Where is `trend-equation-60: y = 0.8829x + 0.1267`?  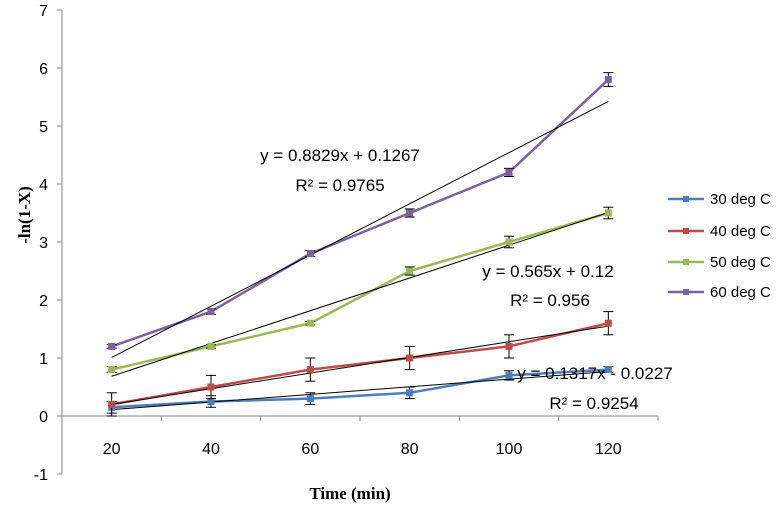
trend-equation-60: y = 0.8829x + 0.1267 is located at coordinates (340, 155).